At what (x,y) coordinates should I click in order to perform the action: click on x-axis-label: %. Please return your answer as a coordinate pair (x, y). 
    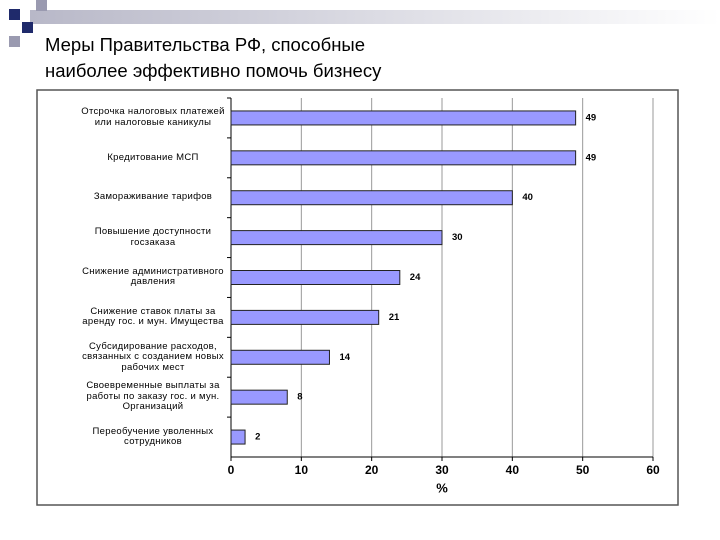
    Looking at the image, I should click on (442, 487).